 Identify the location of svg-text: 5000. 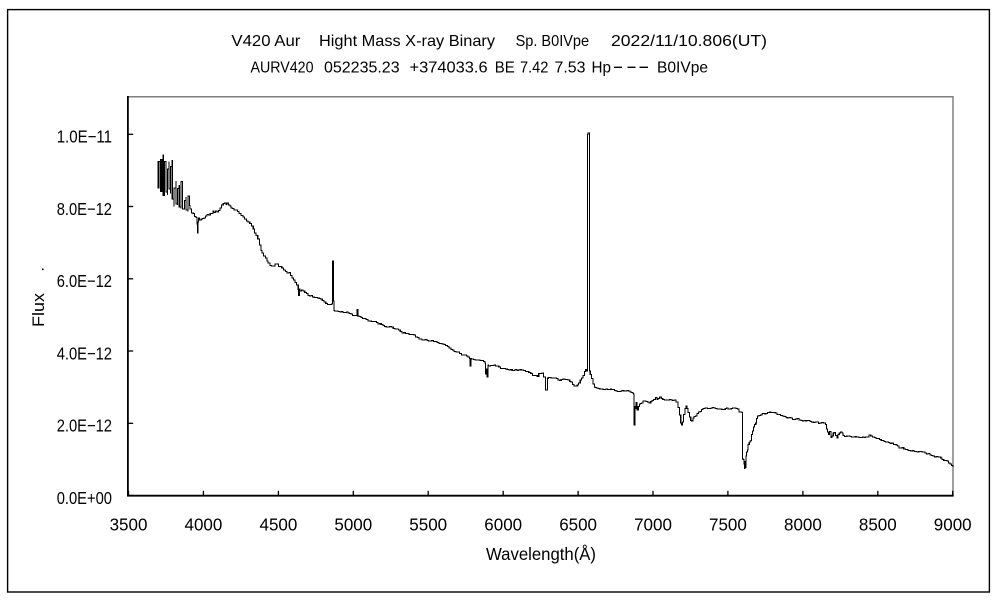
(353, 525).